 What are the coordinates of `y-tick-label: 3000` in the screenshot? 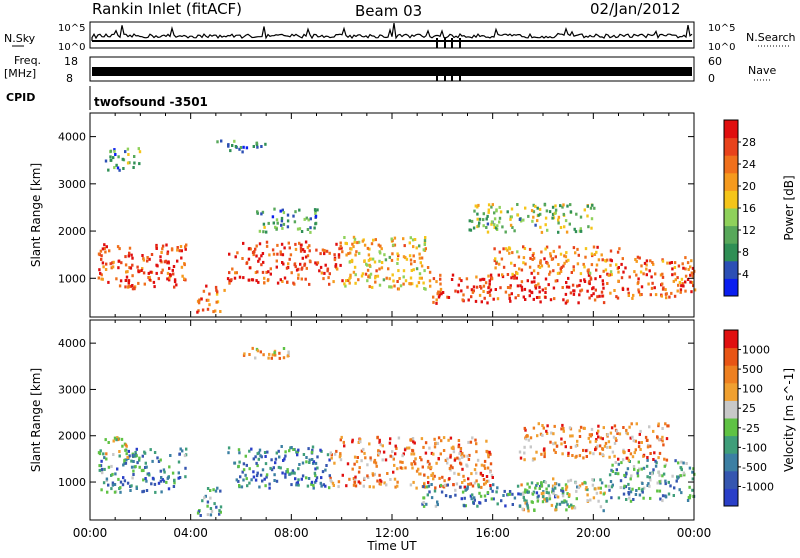 It's located at (72, 184).